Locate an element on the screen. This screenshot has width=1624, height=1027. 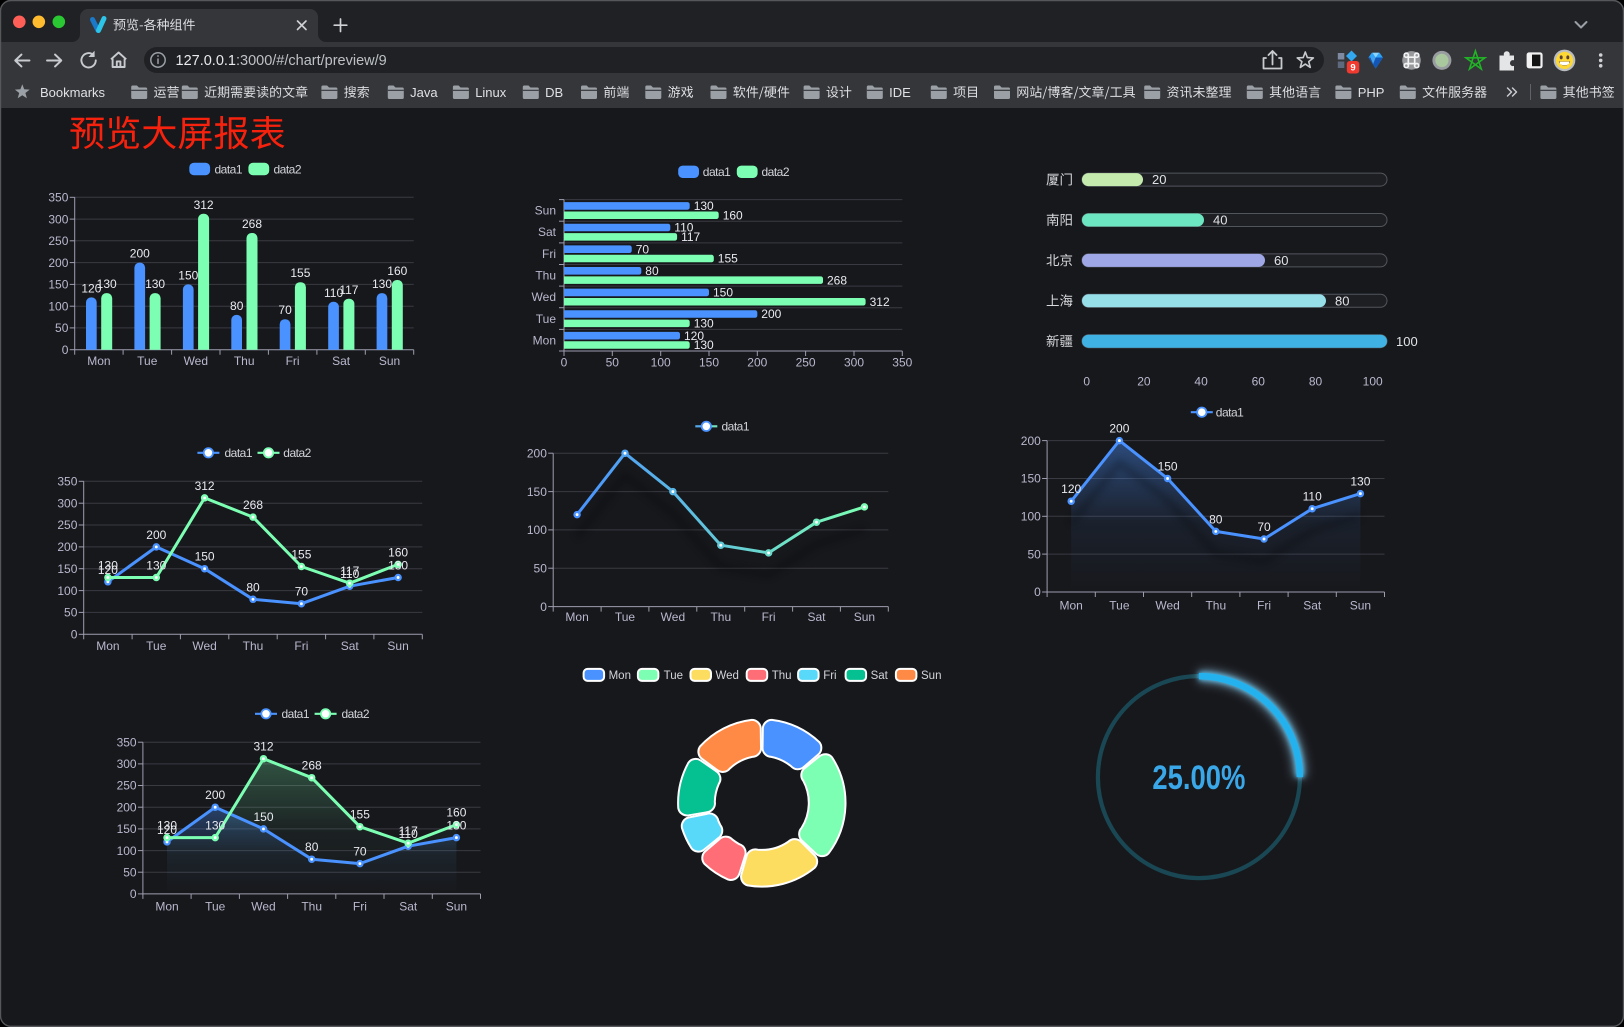
svg-text: 9 is located at coordinates (1352, 68).